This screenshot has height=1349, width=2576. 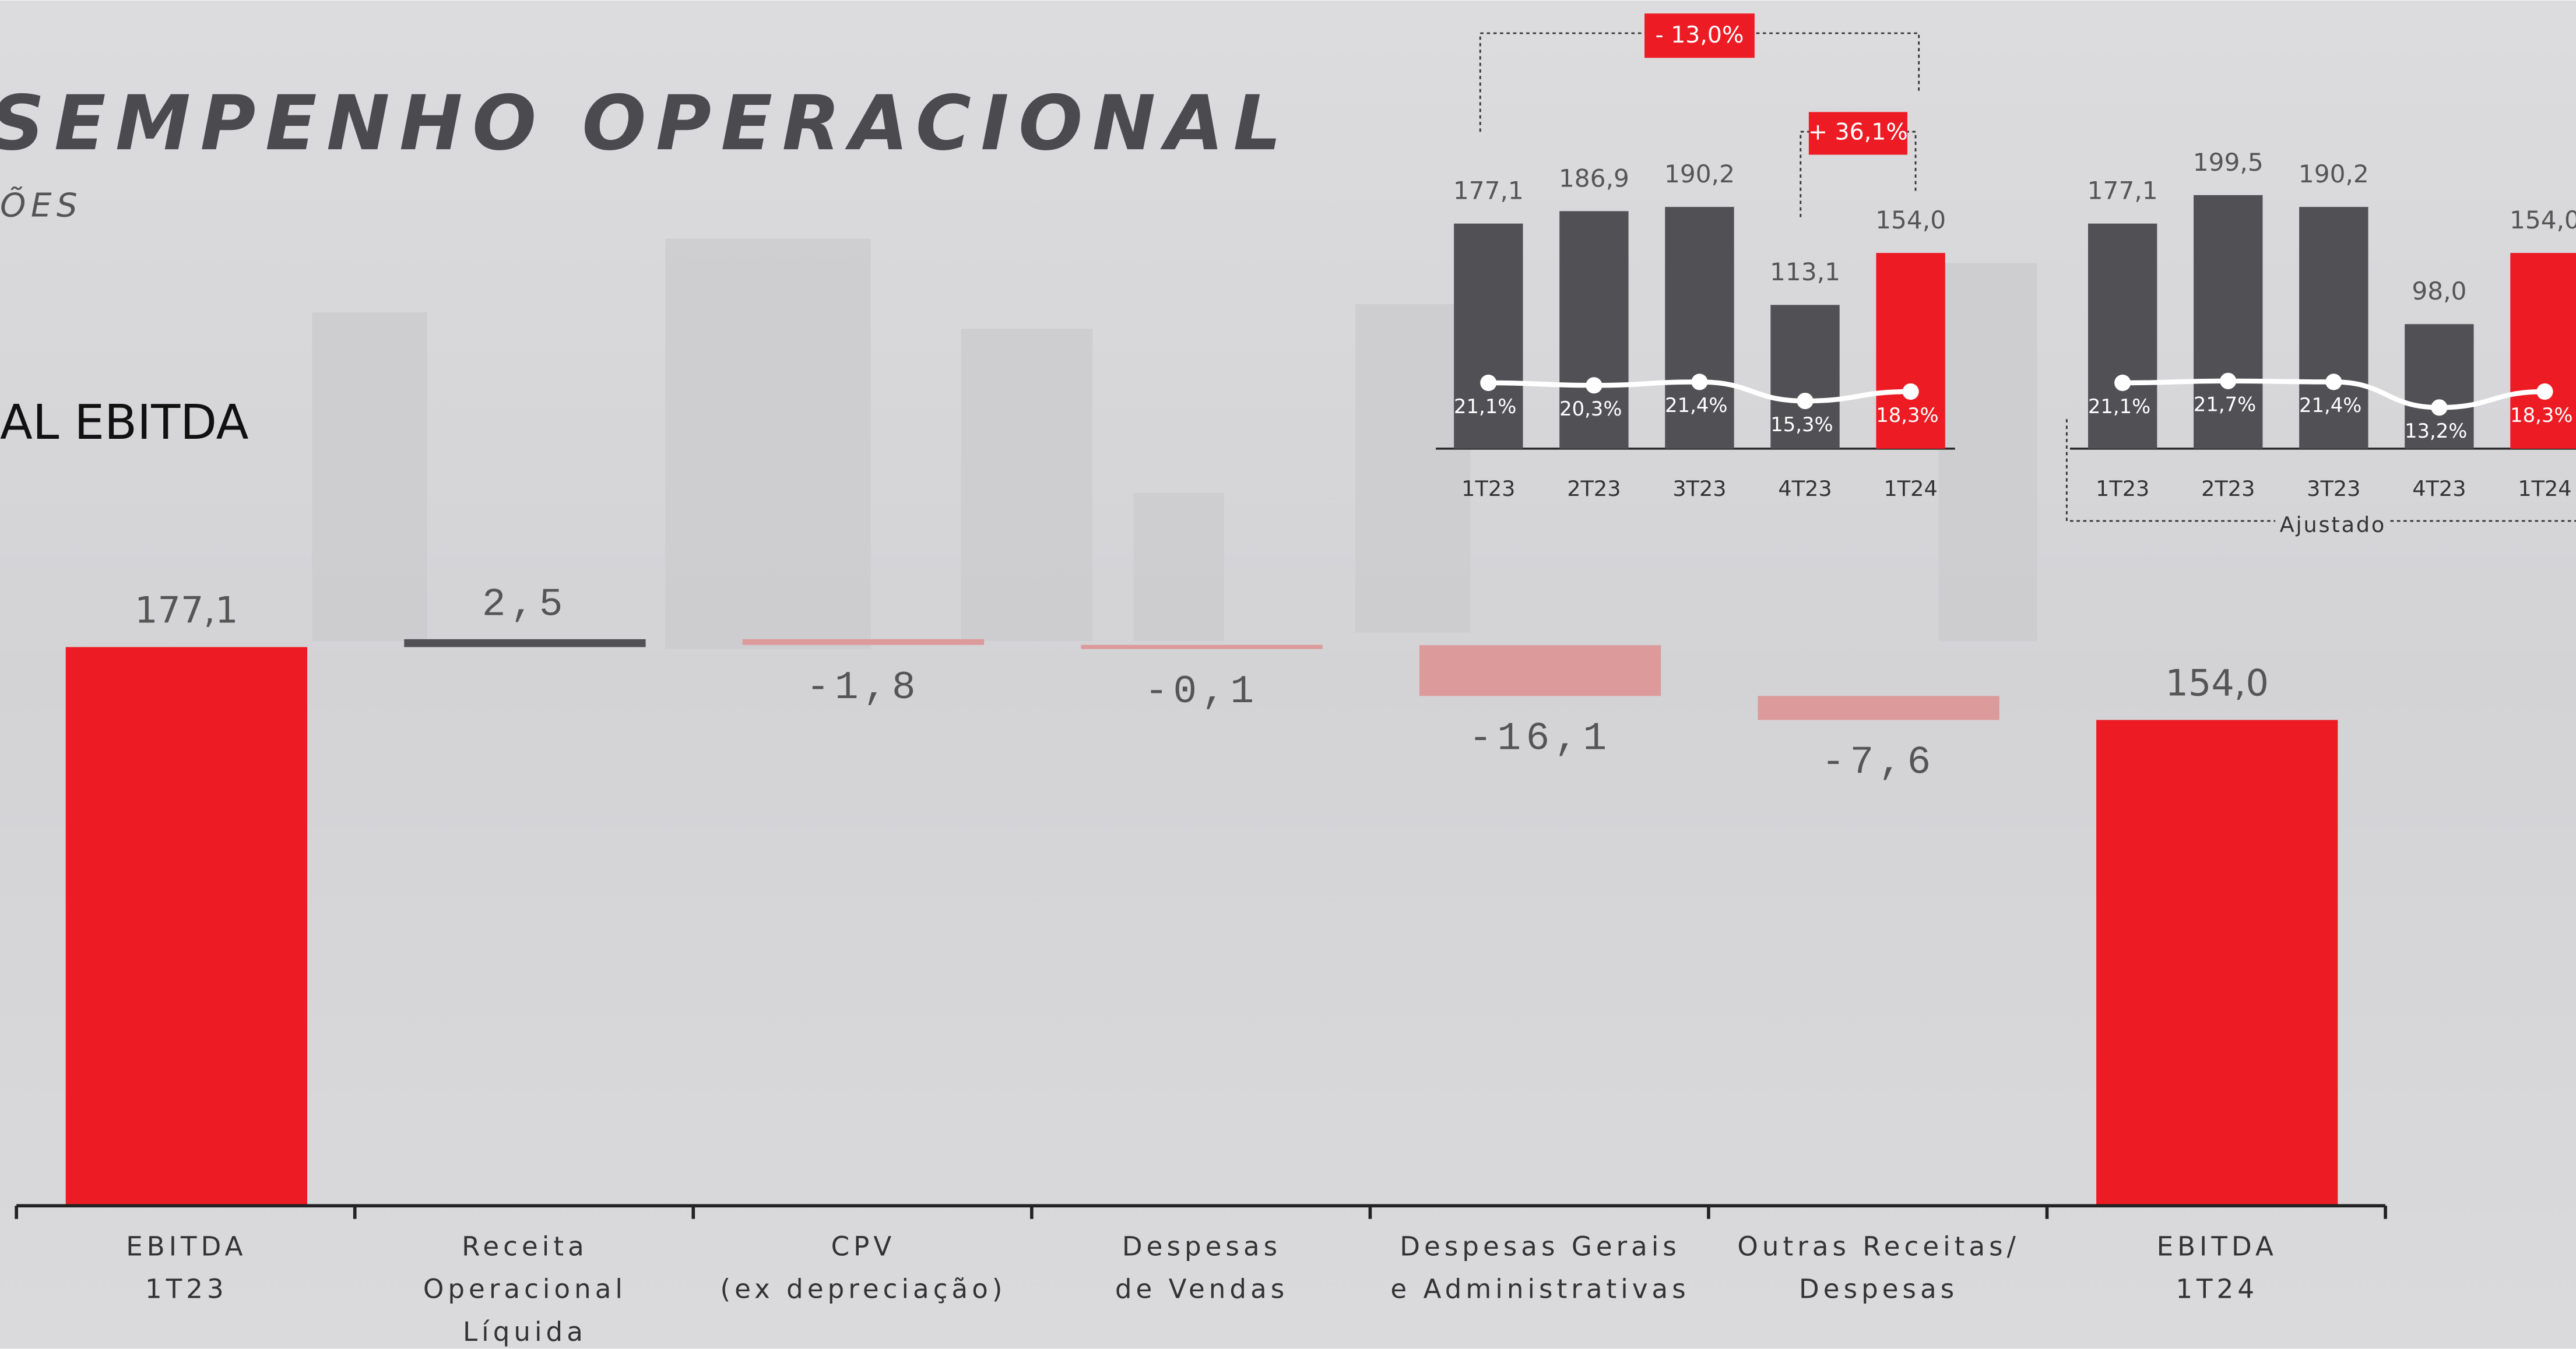 I want to click on data-label: 15,3%, so click(x=1801, y=424).